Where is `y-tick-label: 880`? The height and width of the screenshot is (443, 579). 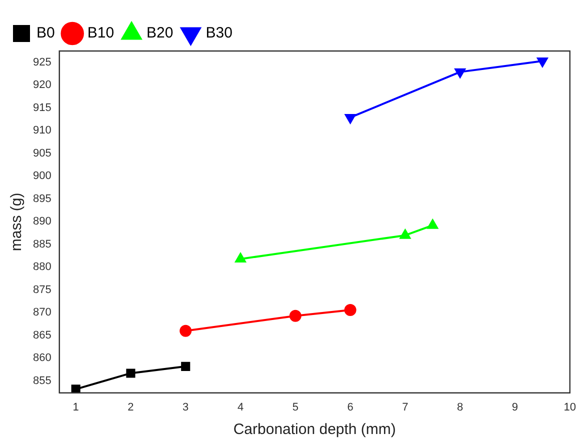 y-tick-label: 880 is located at coordinates (42, 267).